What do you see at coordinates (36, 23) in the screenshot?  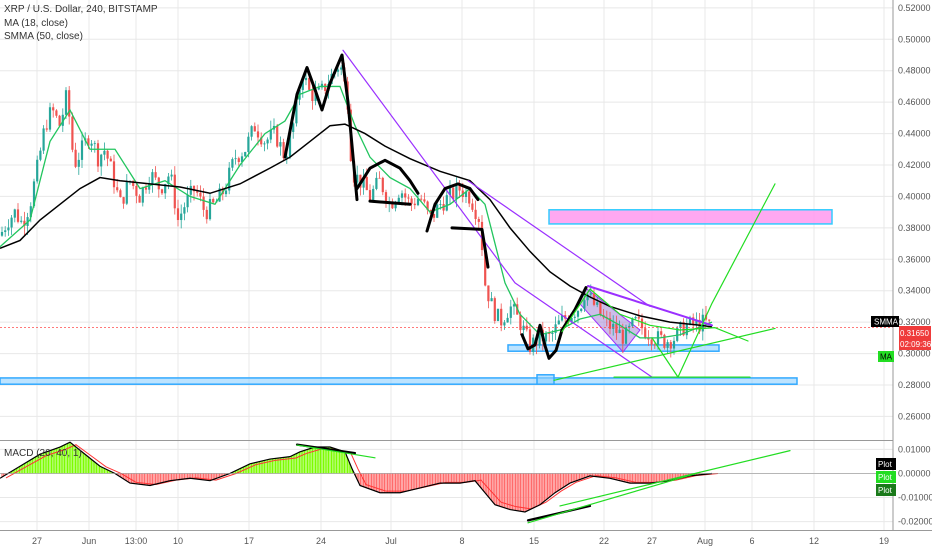 I see `ma-legend: MA (18, close)` at bounding box center [36, 23].